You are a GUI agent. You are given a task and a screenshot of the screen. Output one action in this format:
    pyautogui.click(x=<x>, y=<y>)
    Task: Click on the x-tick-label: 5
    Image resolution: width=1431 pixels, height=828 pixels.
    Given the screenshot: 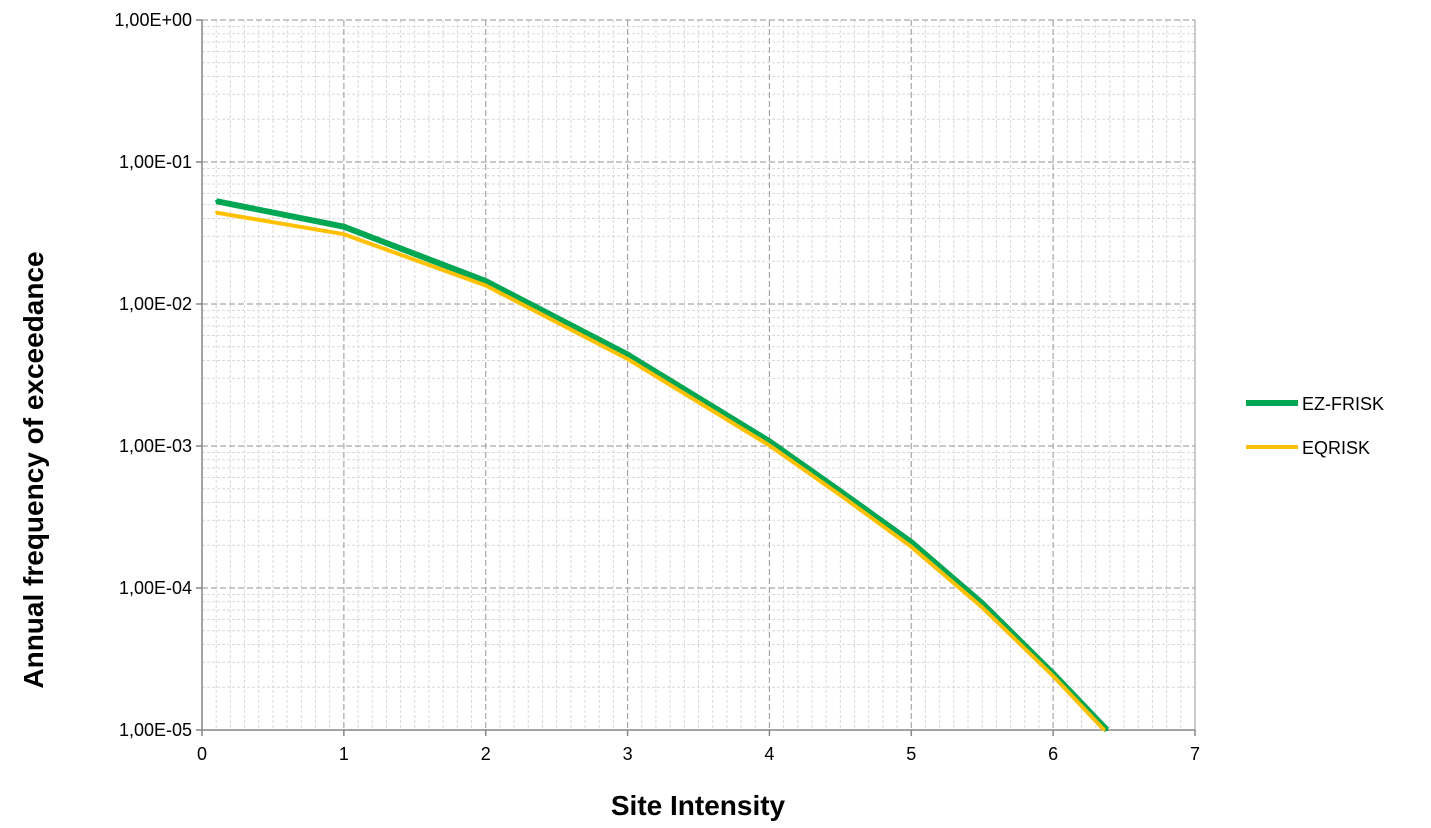 What is the action you would take?
    pyautogui.click(x=911, y=754)
    